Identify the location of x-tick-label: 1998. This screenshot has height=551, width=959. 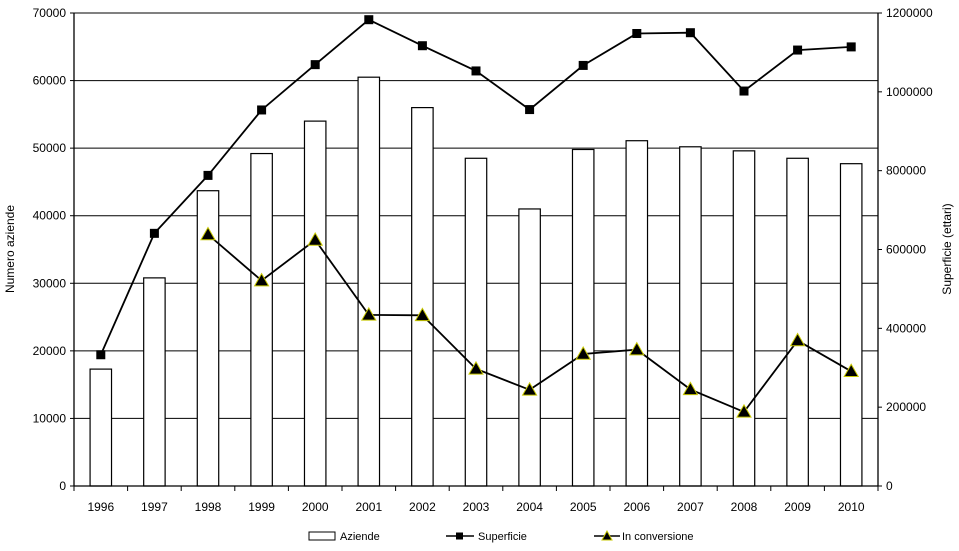
(208, 507).